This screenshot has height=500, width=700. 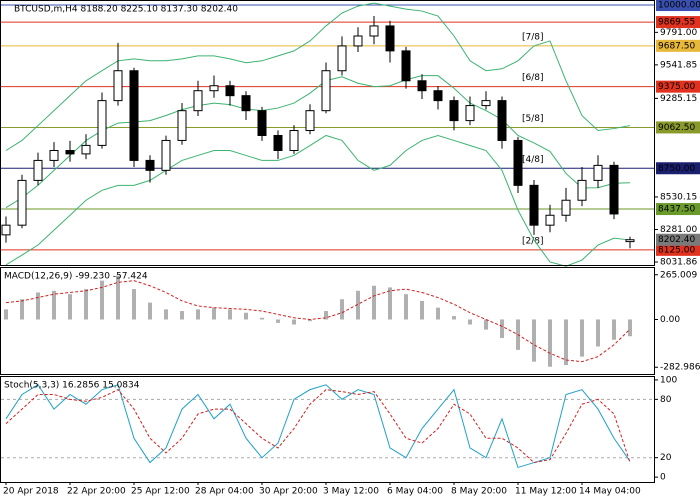 I want to click on x-tick-label: 6 May 04:00, so click(x=415, y=492).